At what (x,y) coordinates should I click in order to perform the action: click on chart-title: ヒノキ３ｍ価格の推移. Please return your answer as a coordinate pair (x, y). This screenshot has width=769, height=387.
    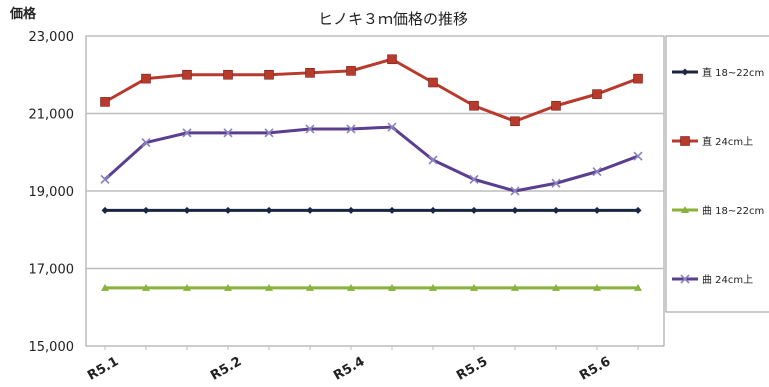
    Looking at the image, I should click on (393, 19).